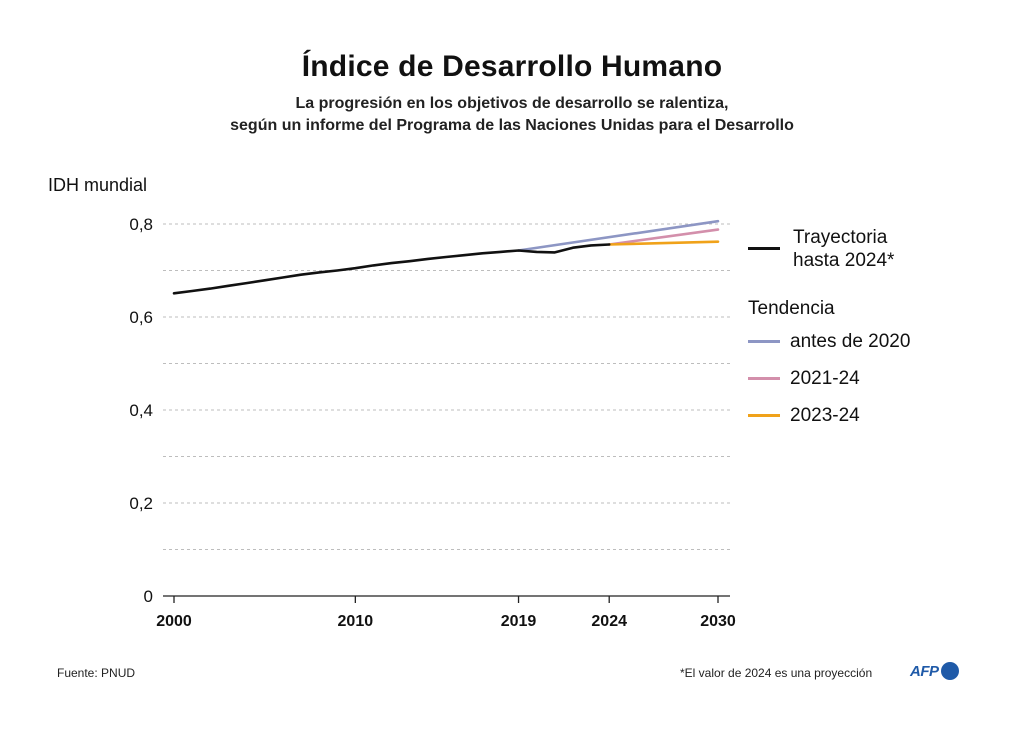 This screenshot has width=1024, height=734. I want to click on y-tick-label: 0,4, so click(141, 410).